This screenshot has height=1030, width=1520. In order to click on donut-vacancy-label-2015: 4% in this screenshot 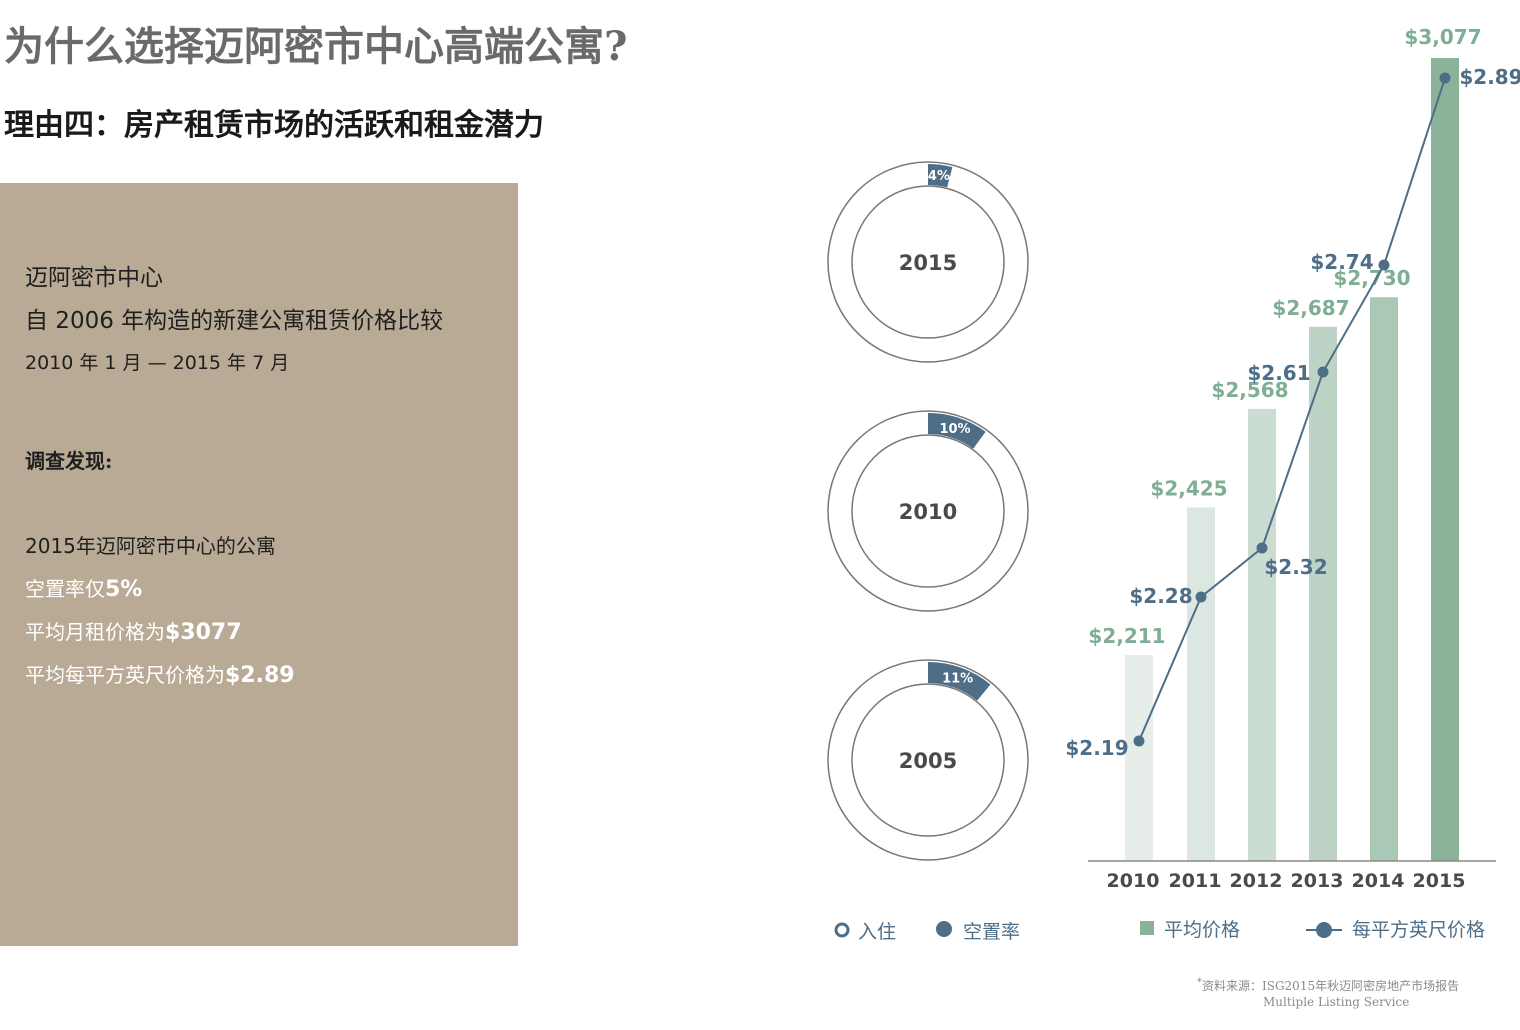, I will do `click(939, 176)`.